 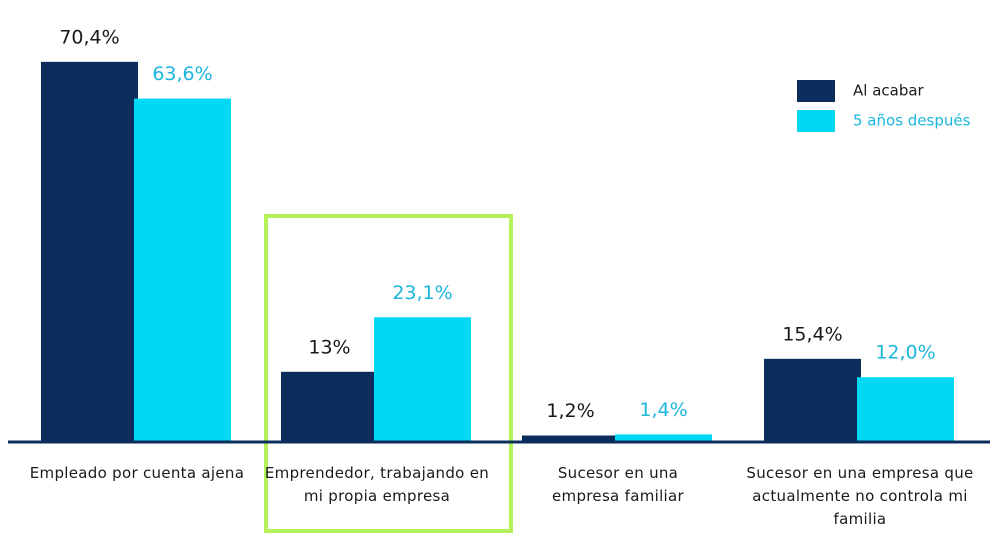 What do you see at coordinates (812, 334) in the screenshot?
I see `value-label: 15,4%` at bounding box center [812, 334].